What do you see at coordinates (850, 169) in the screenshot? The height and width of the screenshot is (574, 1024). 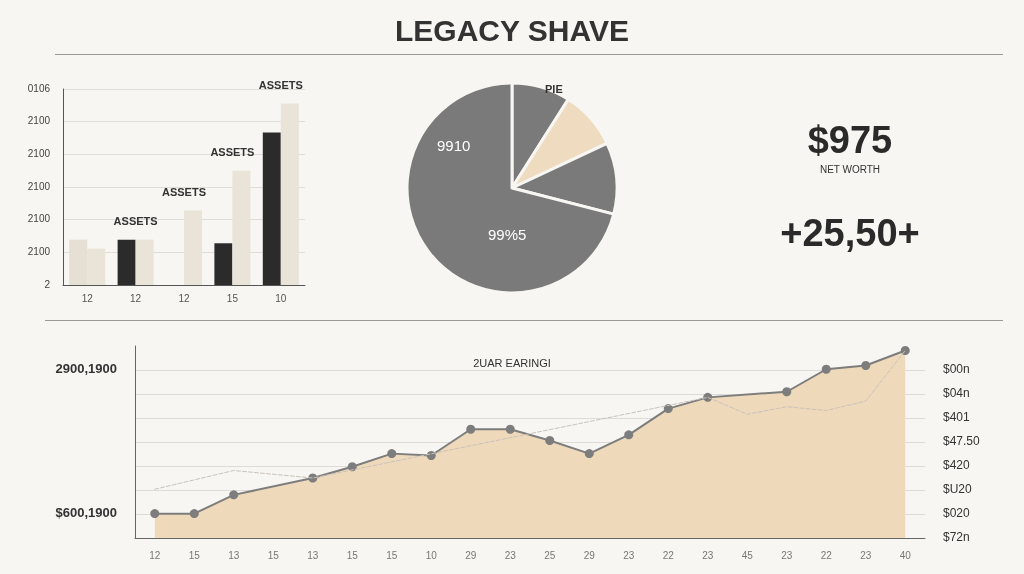 I see `text: NET WORTH` at bounding box center [850, 169].